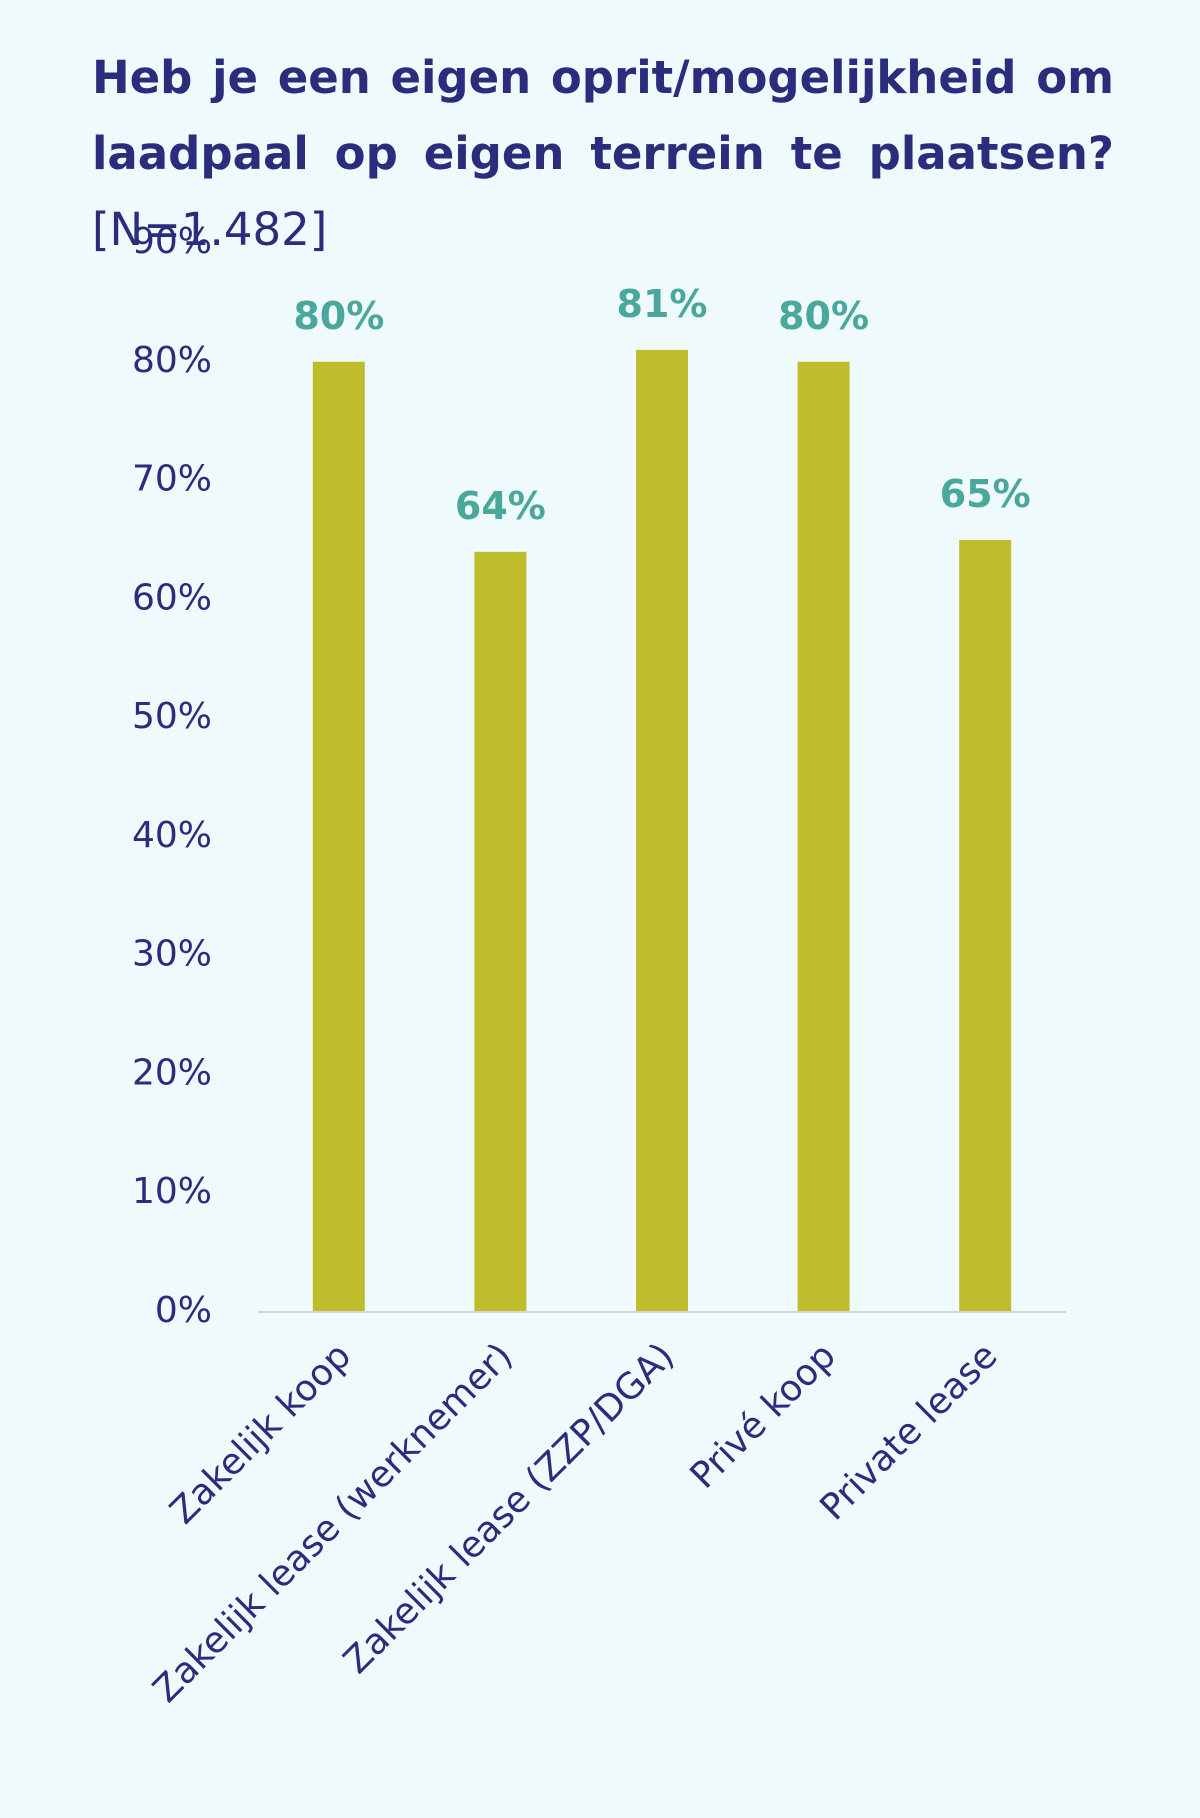 This screenshot has width=1200, height=1818. I want to click on data-label: 81%, so click(662, 304).